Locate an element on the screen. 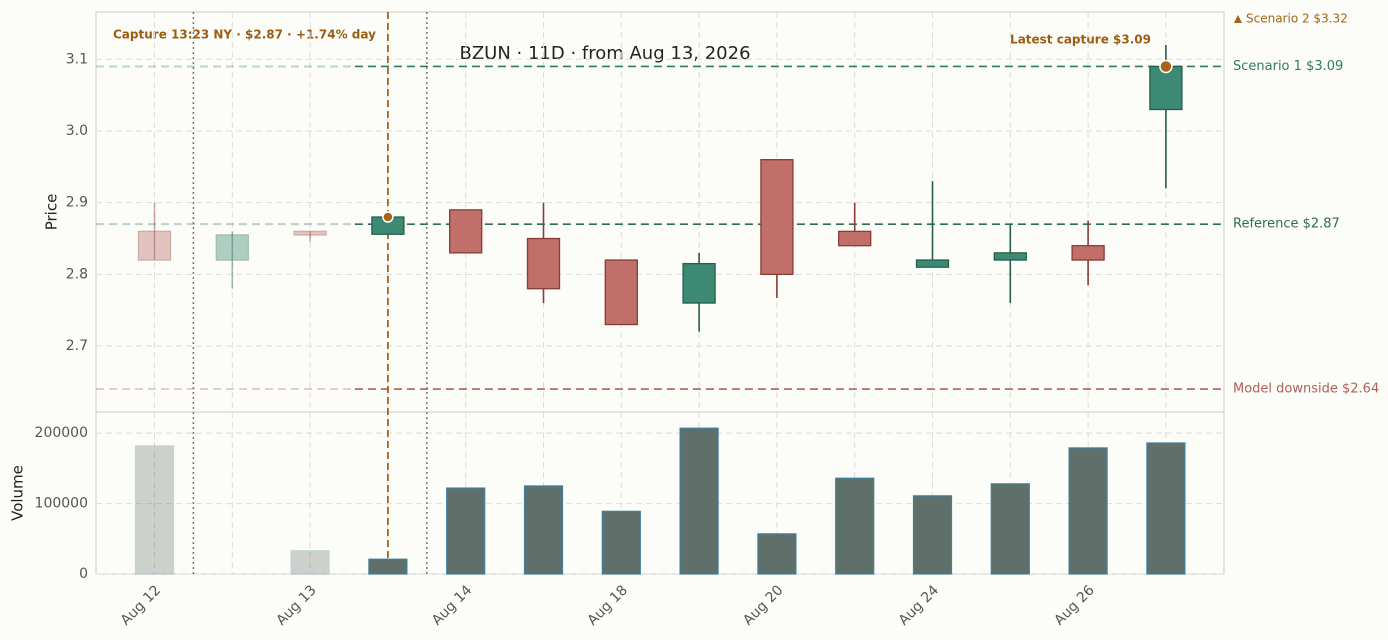  reference-label: Model downside $2.64 is located at coordinates (1306, 389).